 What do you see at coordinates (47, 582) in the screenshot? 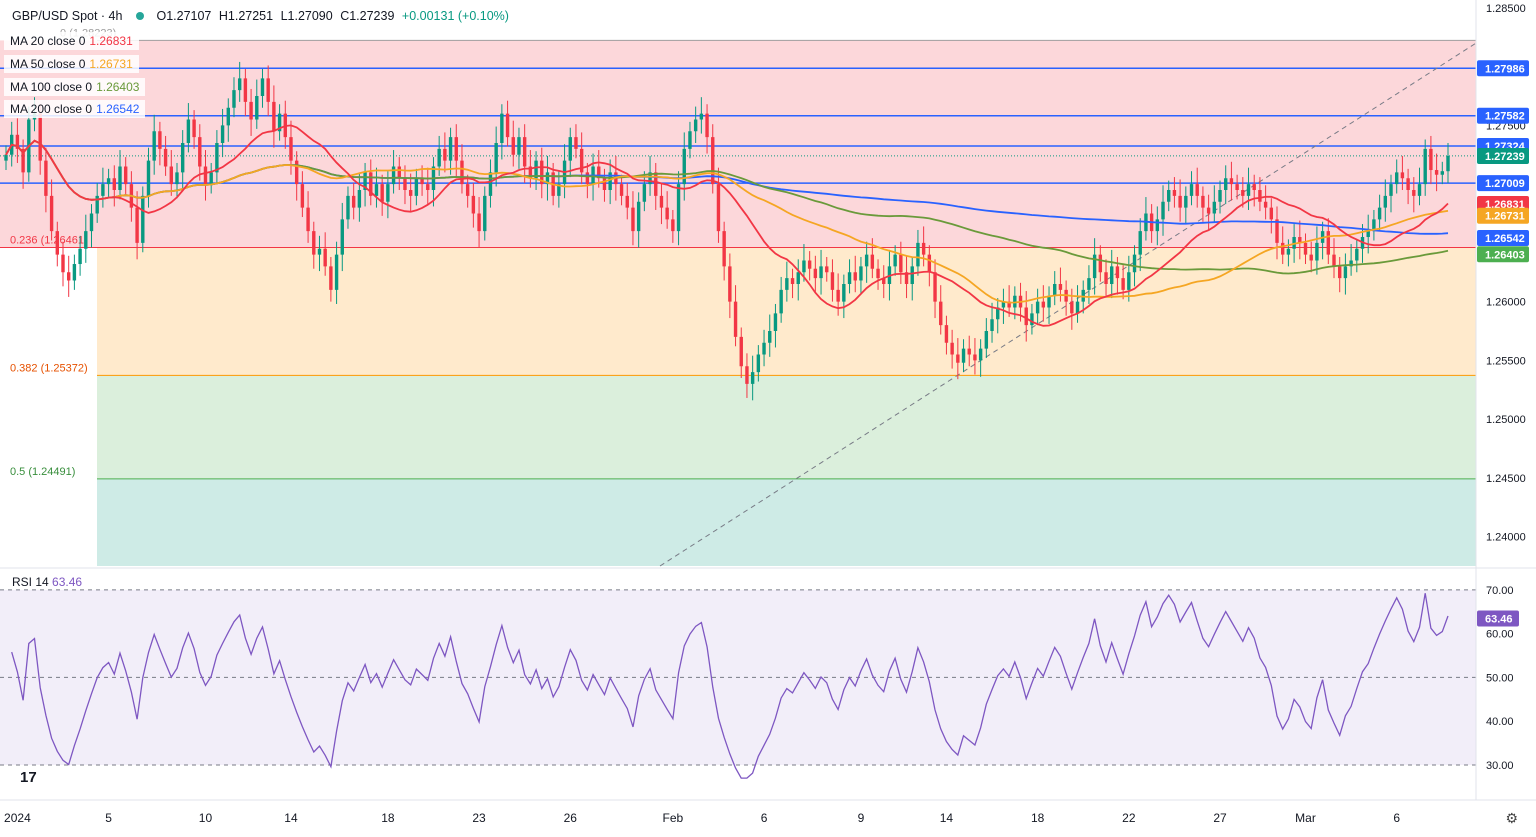
I see `rsi-legend: RSI 14 63.46` at bounding box center [47, 582].